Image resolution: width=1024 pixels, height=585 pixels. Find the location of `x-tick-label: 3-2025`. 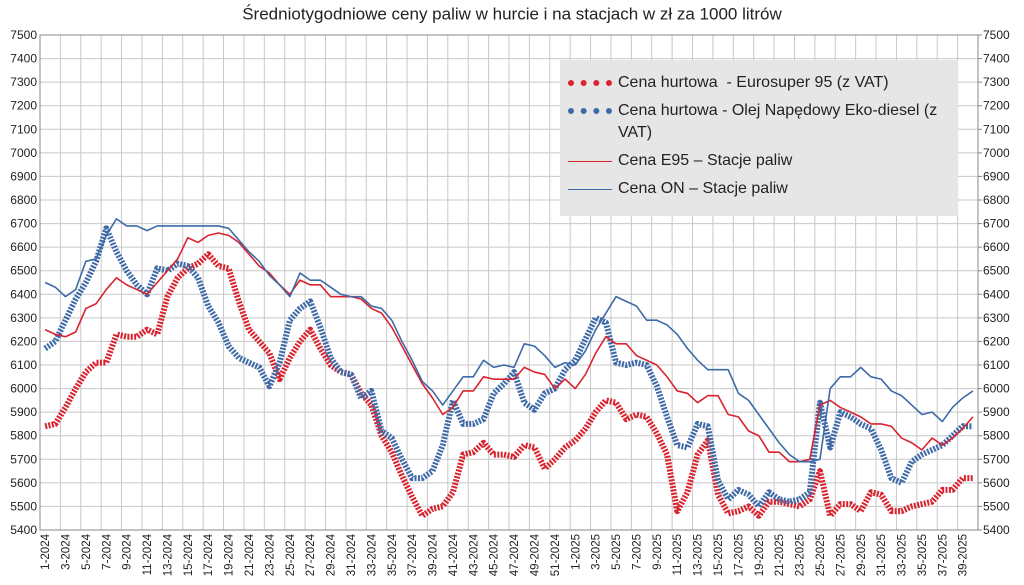

x-tick-label: 3-2025 is located at coordinates (597, 552).